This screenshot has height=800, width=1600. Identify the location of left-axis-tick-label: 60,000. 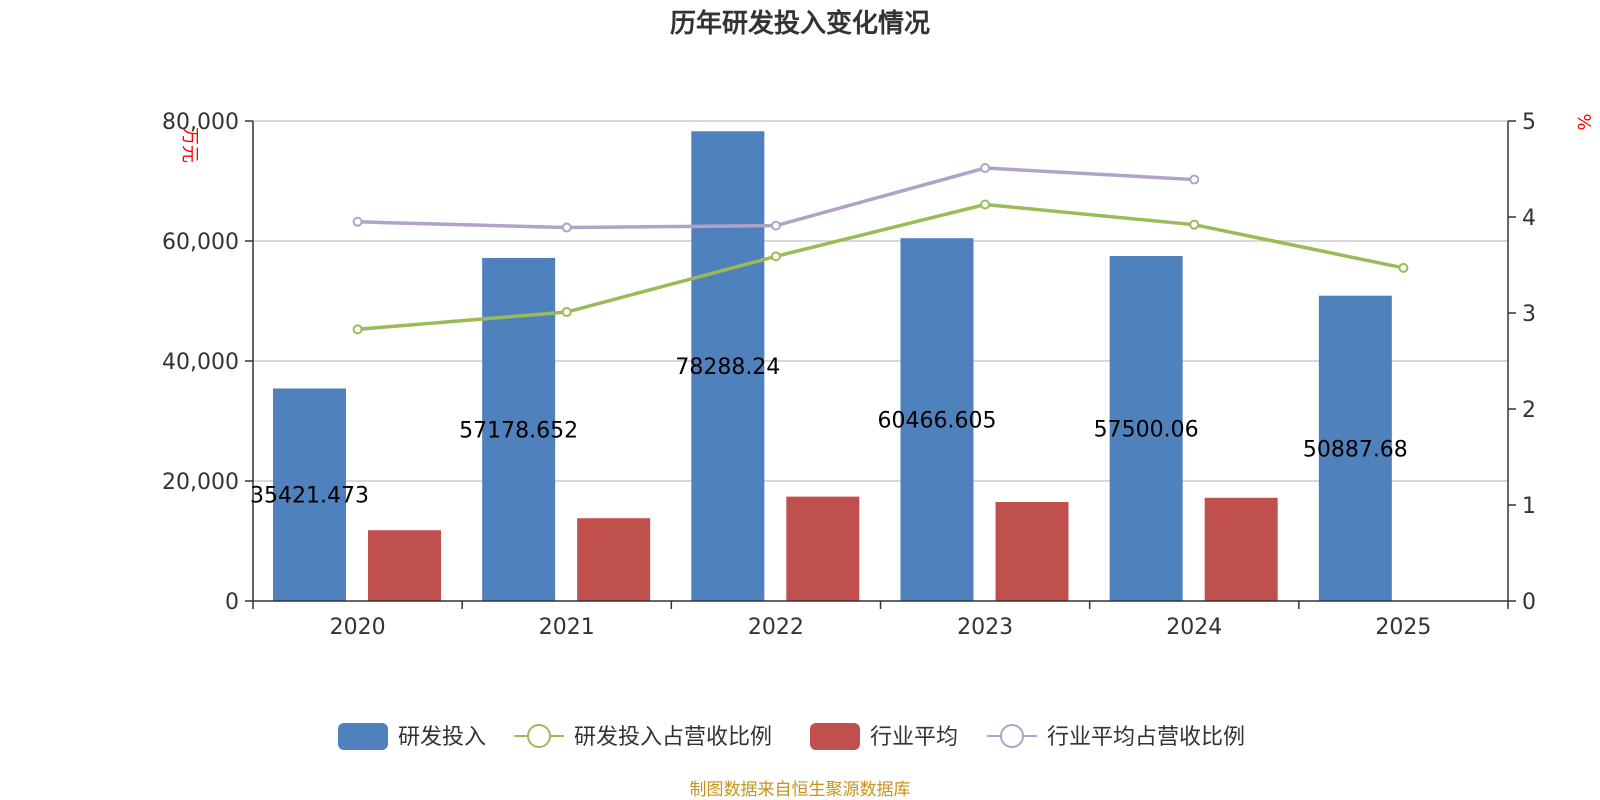
(200, 242).